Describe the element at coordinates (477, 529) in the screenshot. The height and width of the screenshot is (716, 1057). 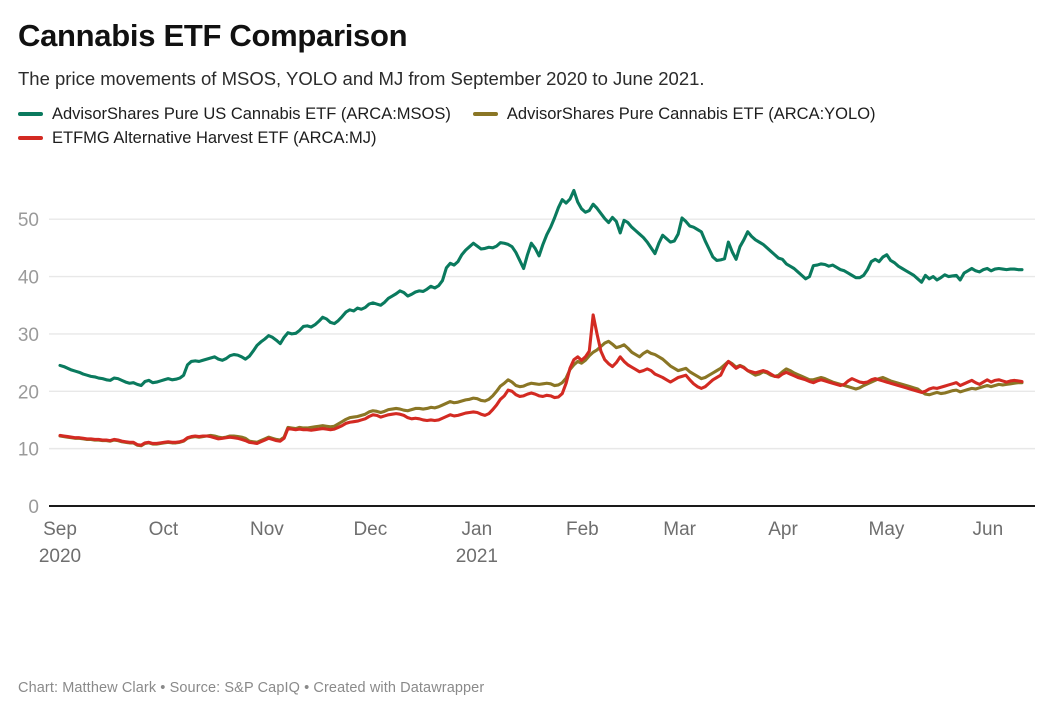
I see `x-axis-tick-label: Jan` at that location.